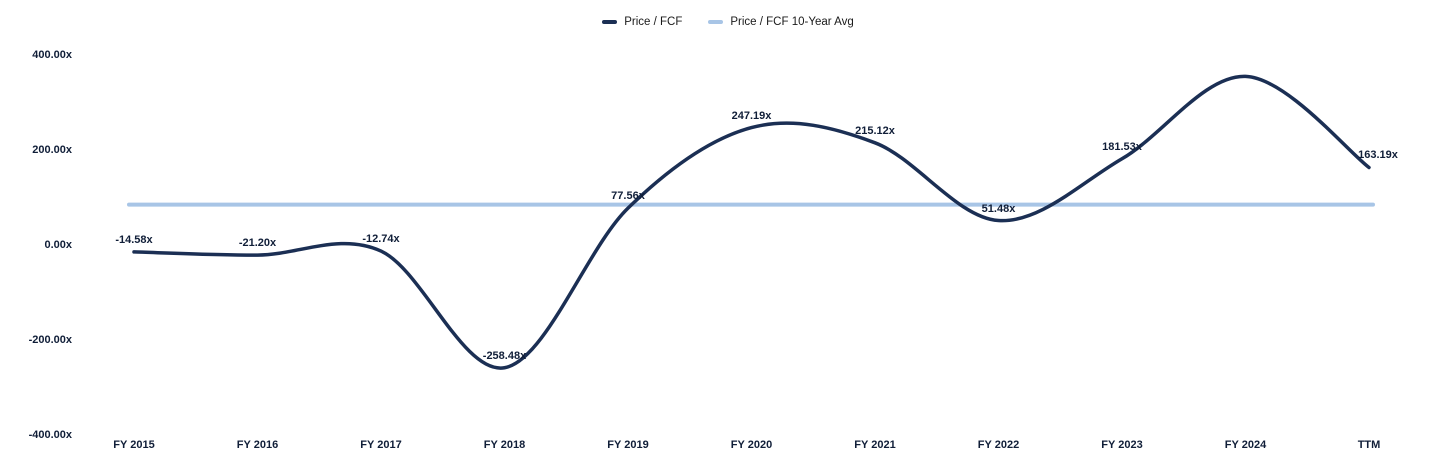 This screenshot has height=476, width=1456. I want to click on data-label: 51.48x, so click(998, 208).